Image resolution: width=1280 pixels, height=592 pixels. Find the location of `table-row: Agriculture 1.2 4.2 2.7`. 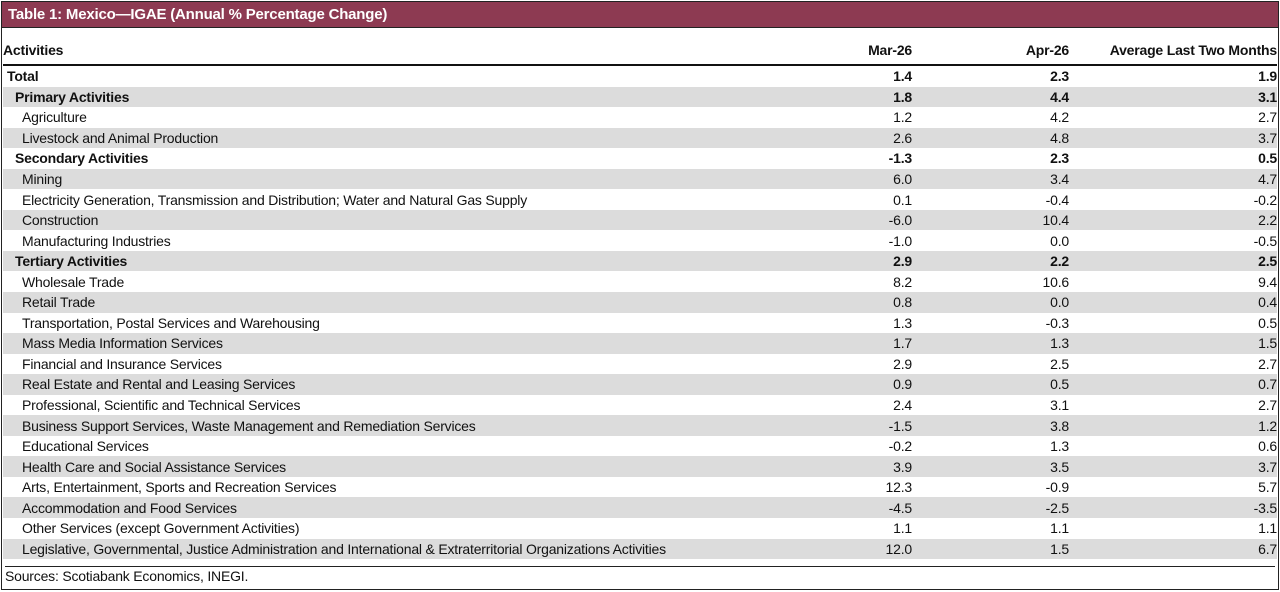

table-row: Agriculture 1.2 4.2 2.7 is located at coordinates (640, 117).